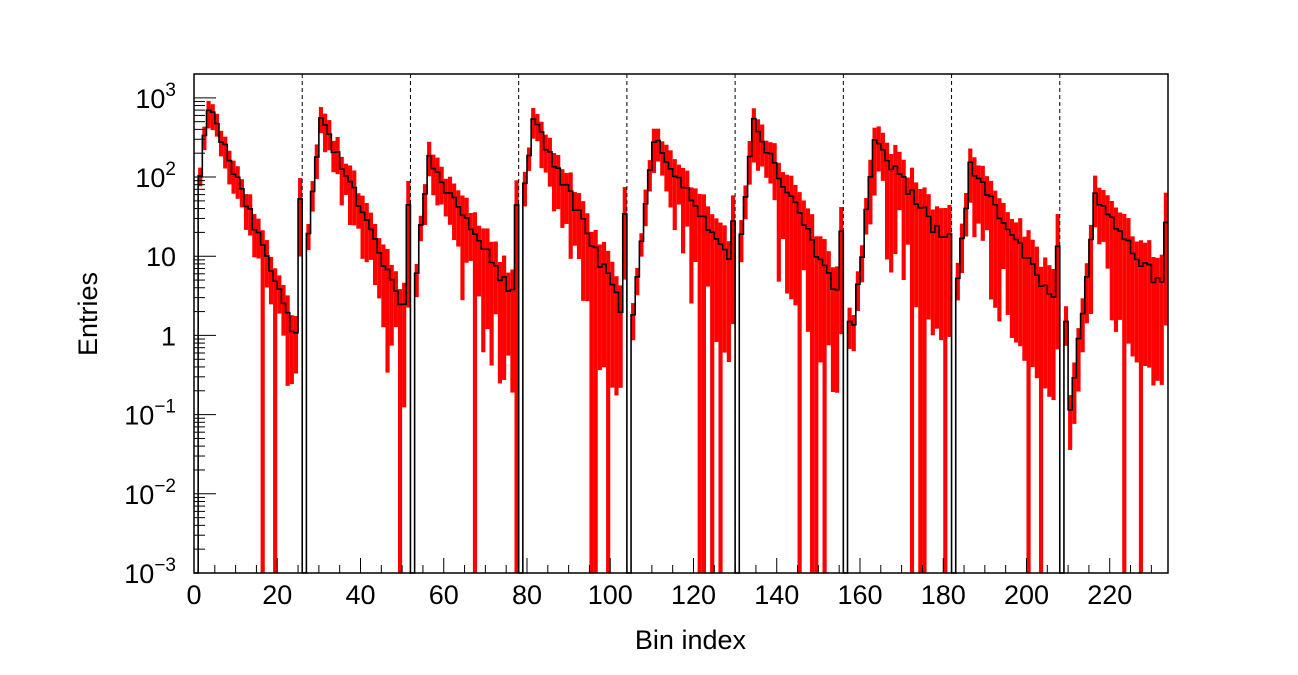 The height and width of the screenshot is (675, 1298). What do you see at coordinates (1109, 595) in the screenshot?
I see `x-tick-label: 220` at bounding box center [1109, 595].